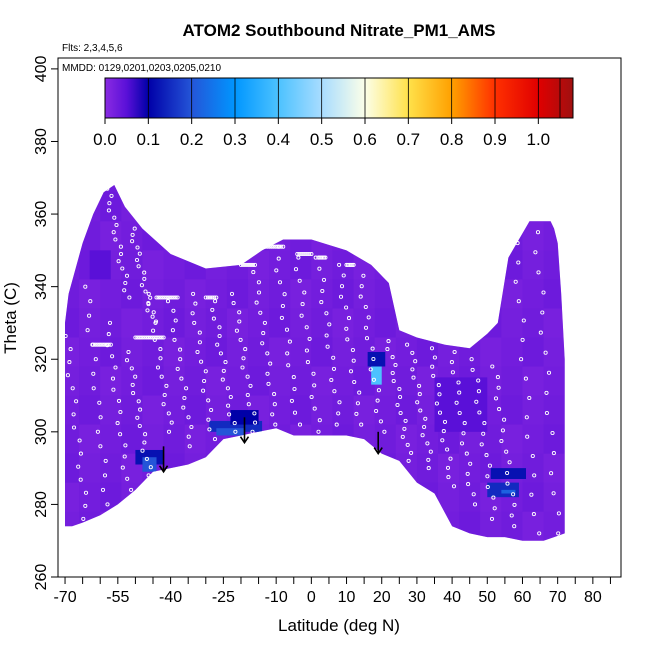 Image resolution: width=650 pixels, height=655 pixels. I want to click on colorbar-tick-label: 1.0, so click(539, 139).